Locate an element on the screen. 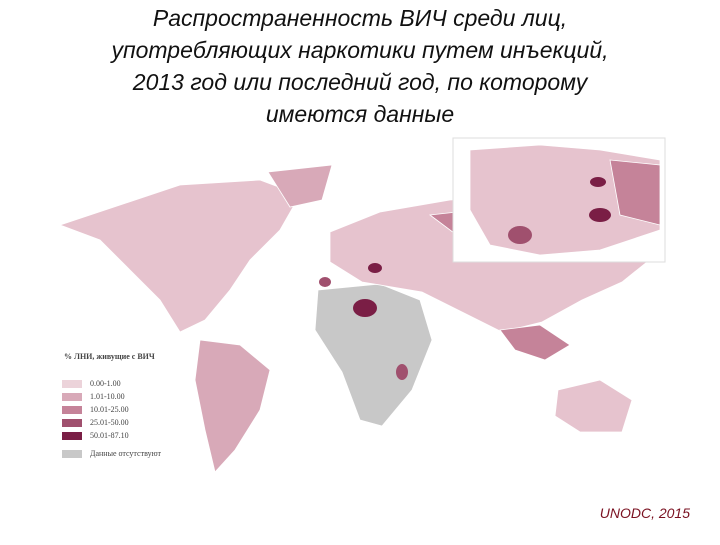 This screenshot has width=720, height=545. australia is located at coordinates (593, 406).